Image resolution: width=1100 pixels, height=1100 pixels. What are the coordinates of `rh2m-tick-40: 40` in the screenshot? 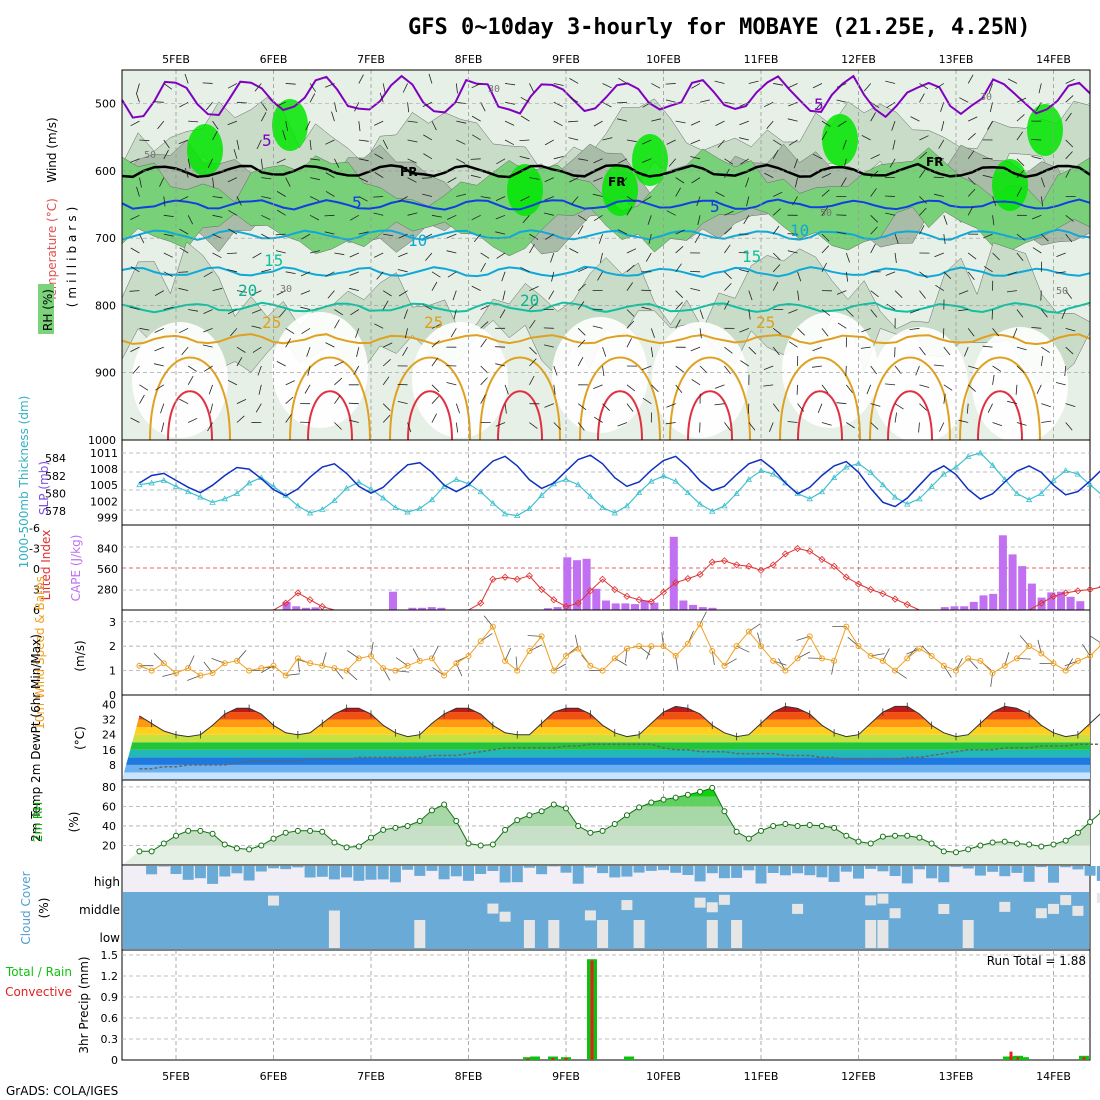 It's located at (109, 826).